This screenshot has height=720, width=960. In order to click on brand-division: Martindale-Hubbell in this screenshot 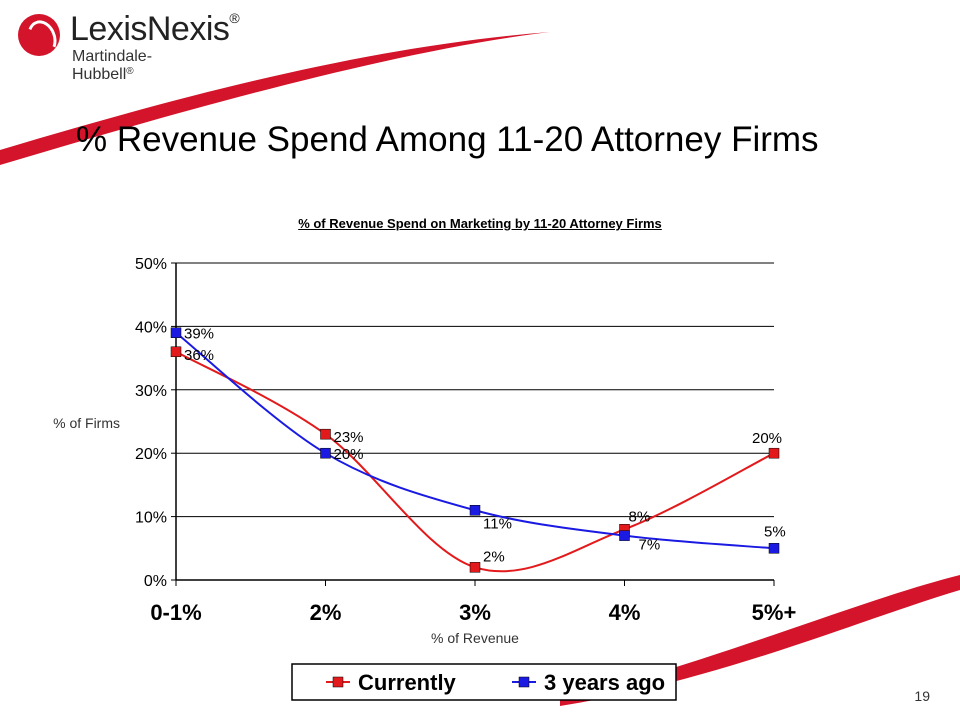, I will do `click(112, 65)`.